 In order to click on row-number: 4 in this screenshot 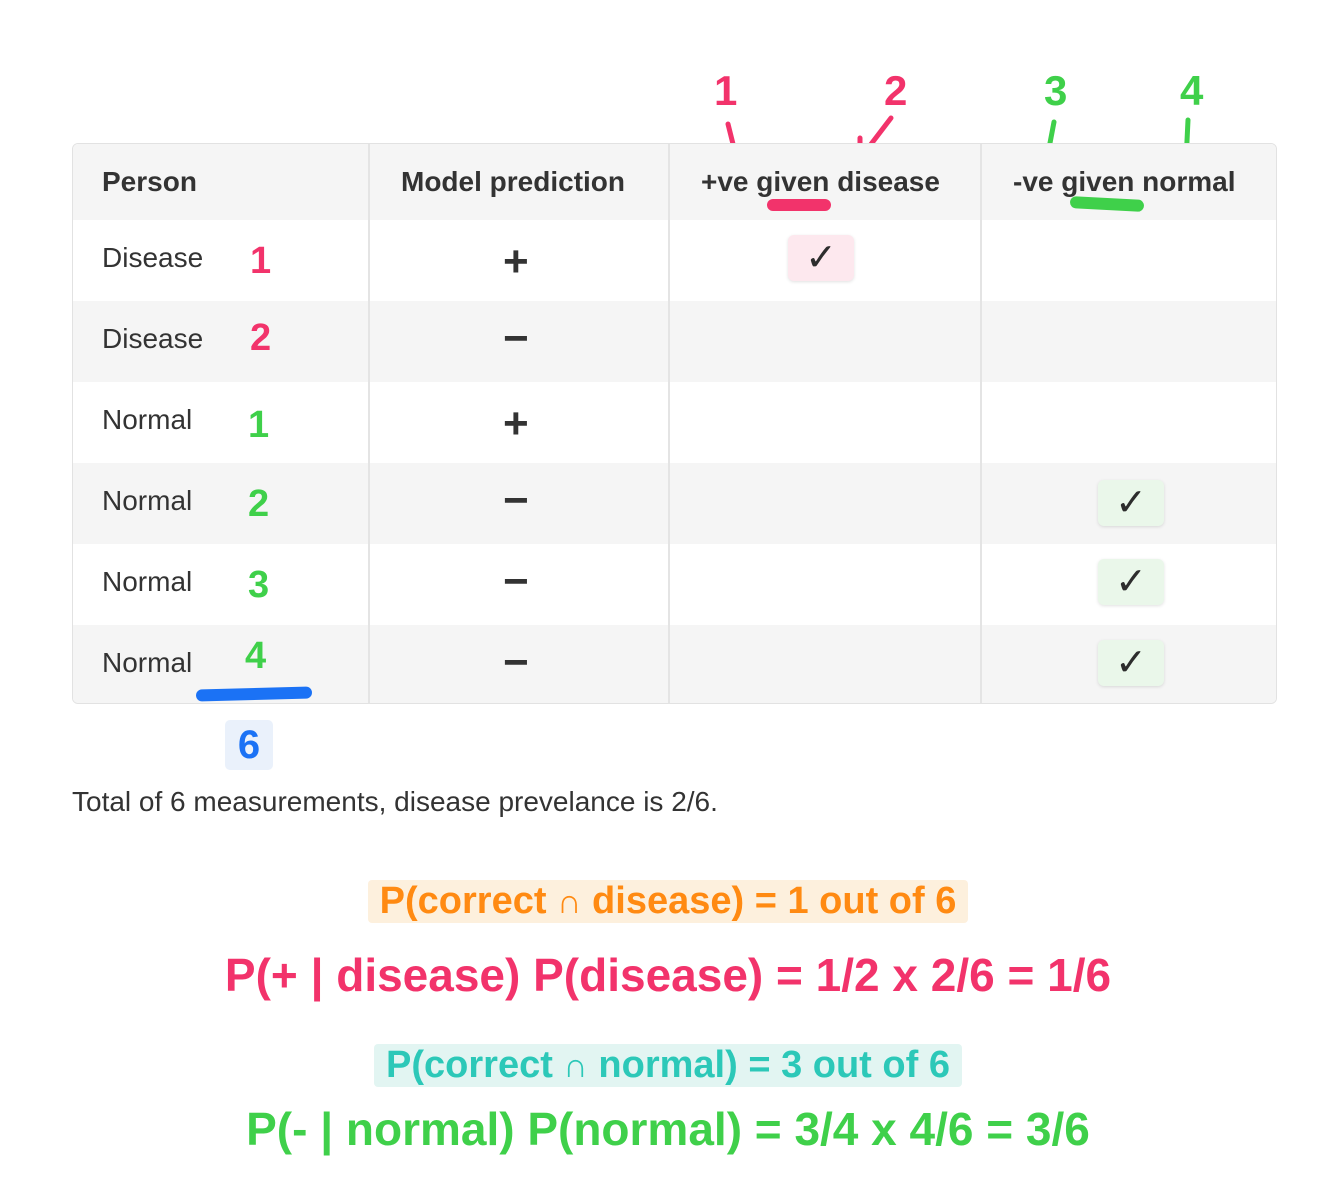, I will do `click(256, 656)`.